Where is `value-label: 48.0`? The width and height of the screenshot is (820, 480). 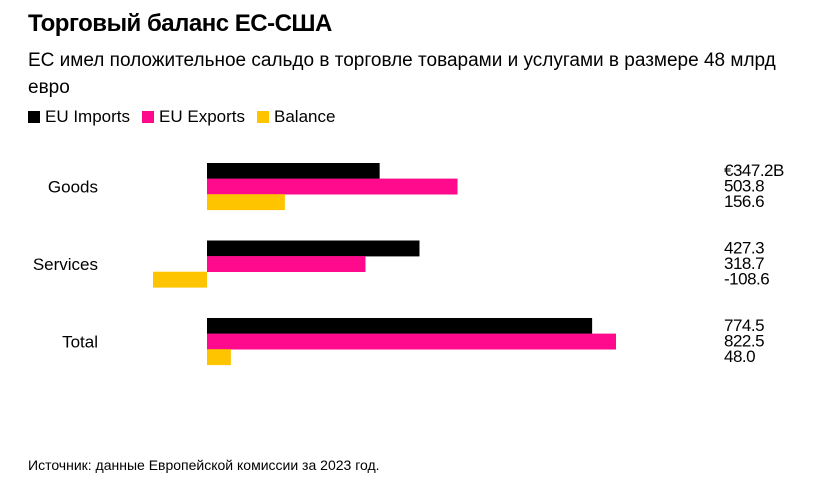
value-label: 48.0 is located at coordinates (739, 356).